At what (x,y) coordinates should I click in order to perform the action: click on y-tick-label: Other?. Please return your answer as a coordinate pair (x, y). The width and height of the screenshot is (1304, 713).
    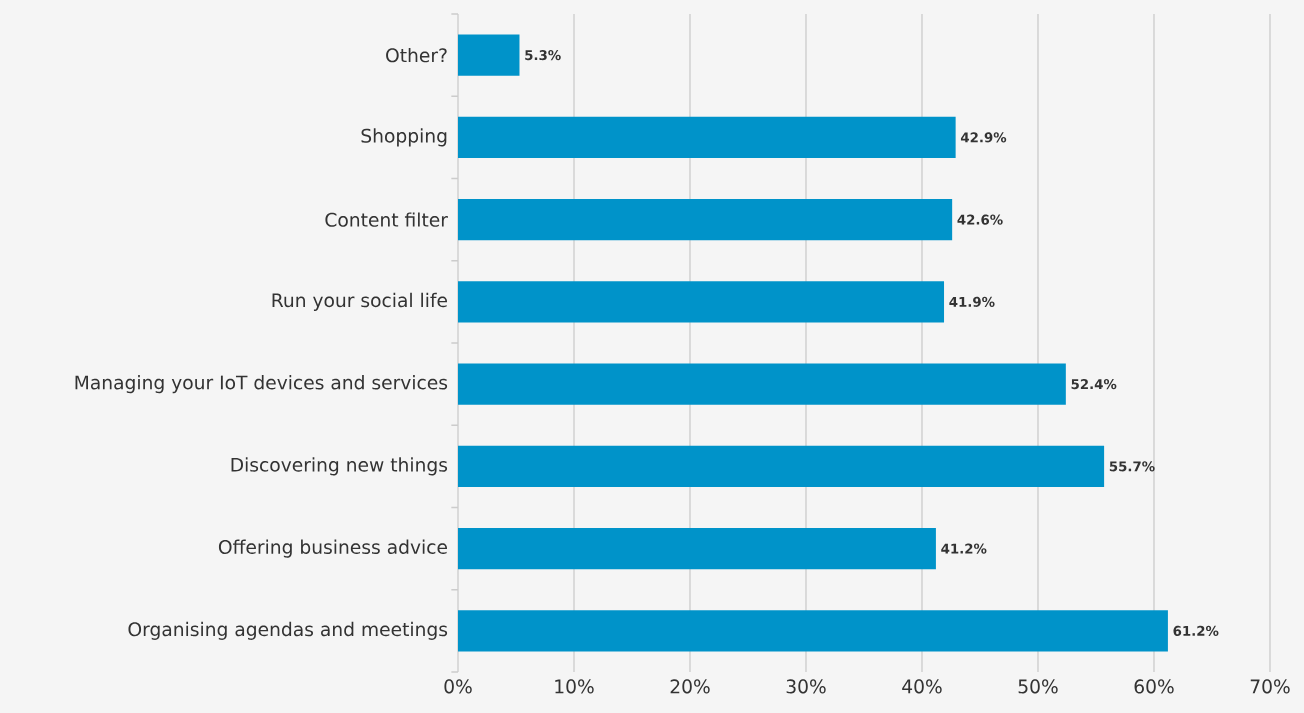
    Looking at the image, I should click on (416, 55).